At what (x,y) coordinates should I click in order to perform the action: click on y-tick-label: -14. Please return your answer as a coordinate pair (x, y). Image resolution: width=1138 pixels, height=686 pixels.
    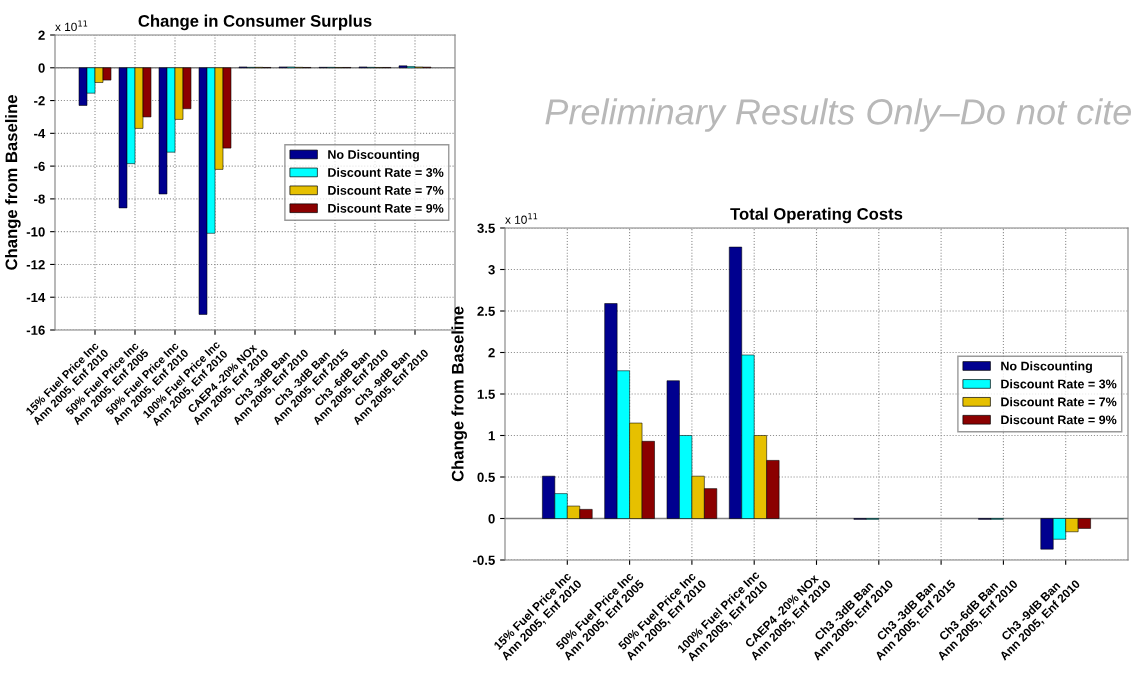
    Looking at the image, I should click on (36, 297).